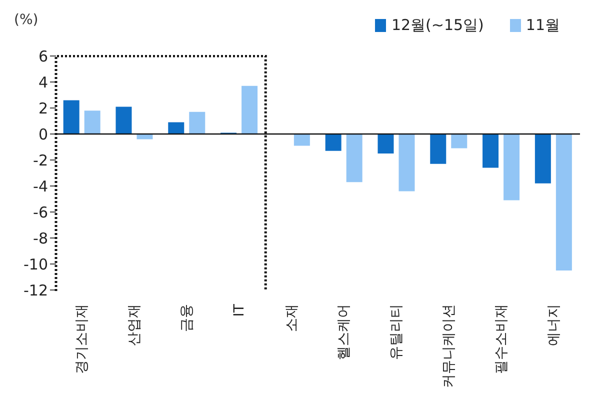 This screenshot has height=402, width=592. Describe the element at coordinates (26, 20) in the screenshot. I see `y-axis-title: (%)` at that location.